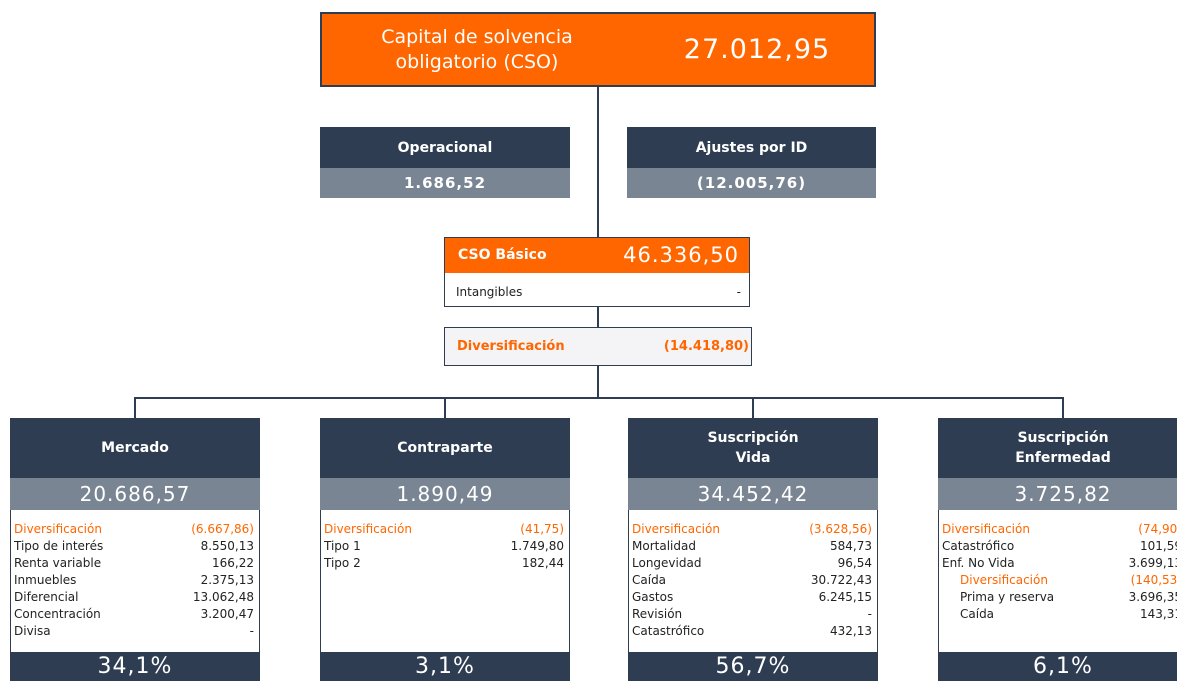 This screenshot has width=1177, height=681. What do you see at coordinates (751, 147) in the screenshot?
I see `box-title: Ajustes por ID` at bounding box center [751, 147].